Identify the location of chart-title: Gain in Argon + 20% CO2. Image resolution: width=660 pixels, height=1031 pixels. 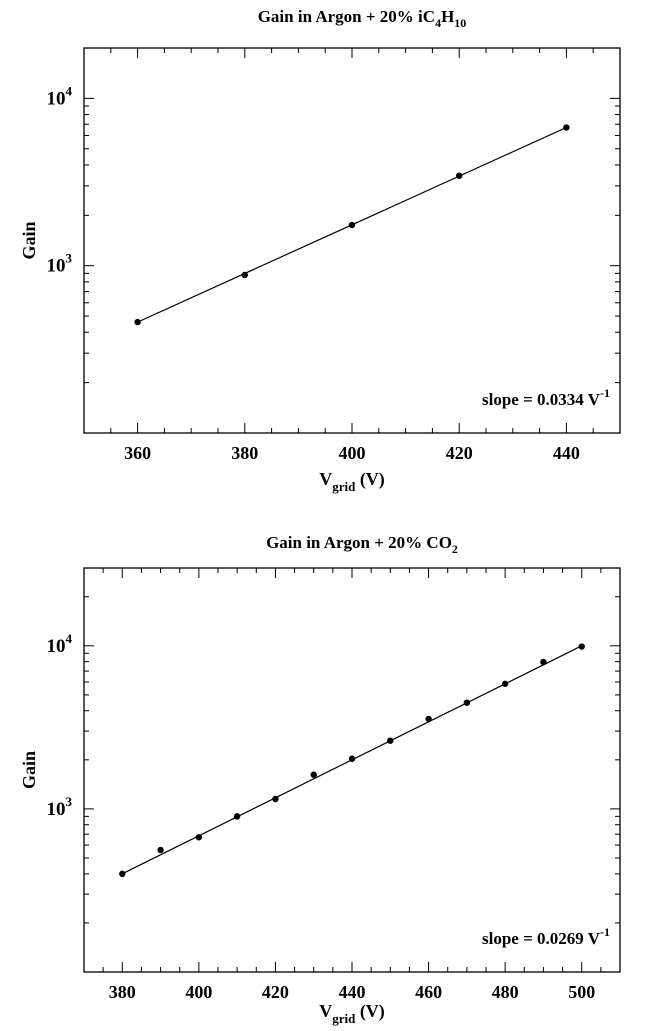
(362, 544).